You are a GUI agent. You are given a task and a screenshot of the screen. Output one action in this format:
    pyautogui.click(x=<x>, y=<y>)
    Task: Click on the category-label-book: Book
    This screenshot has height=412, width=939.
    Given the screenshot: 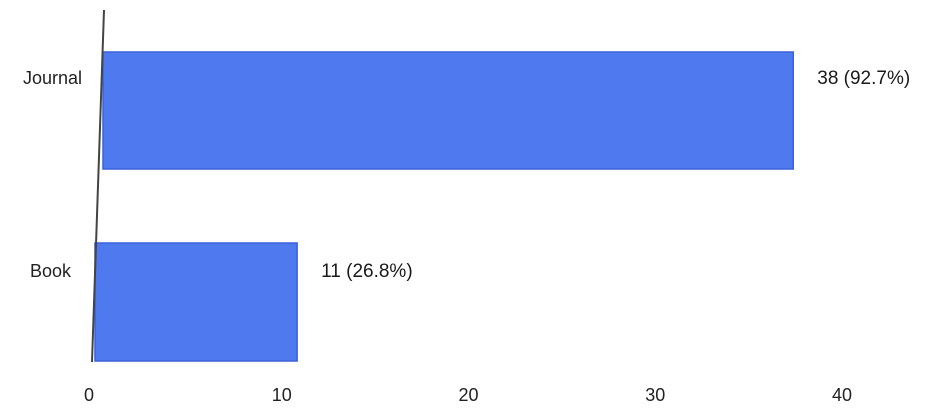 What is the action you would take?
    pyautogui.click(x=51, y=271)
    